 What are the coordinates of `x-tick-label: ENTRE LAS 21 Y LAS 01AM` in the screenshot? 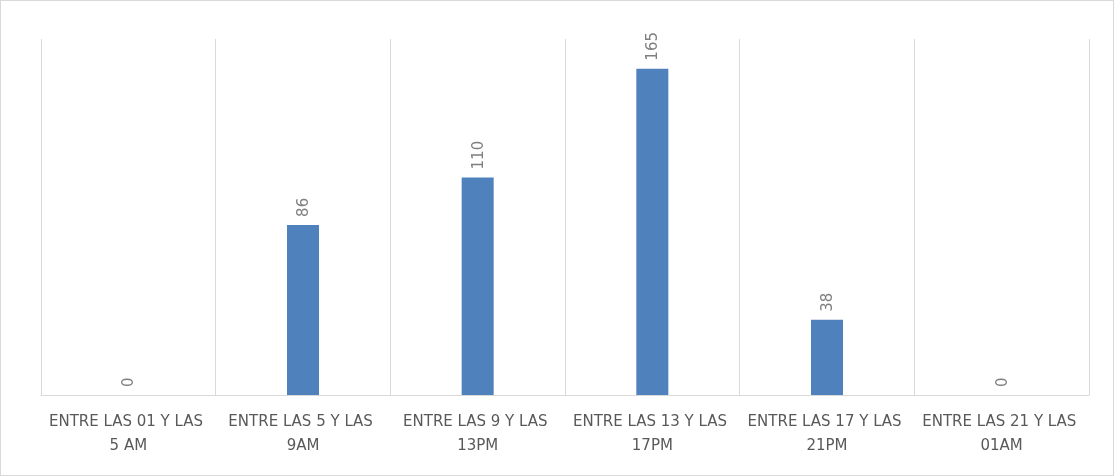 It's located at (1002, 433).